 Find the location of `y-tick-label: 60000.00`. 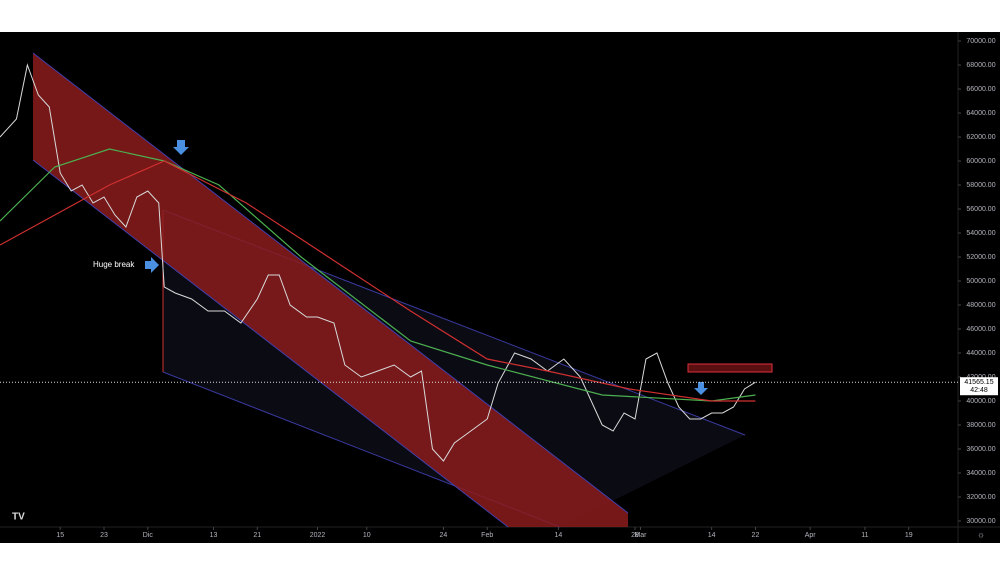

y-tick-label: 60000.00 is located at coordinates (980, 161).